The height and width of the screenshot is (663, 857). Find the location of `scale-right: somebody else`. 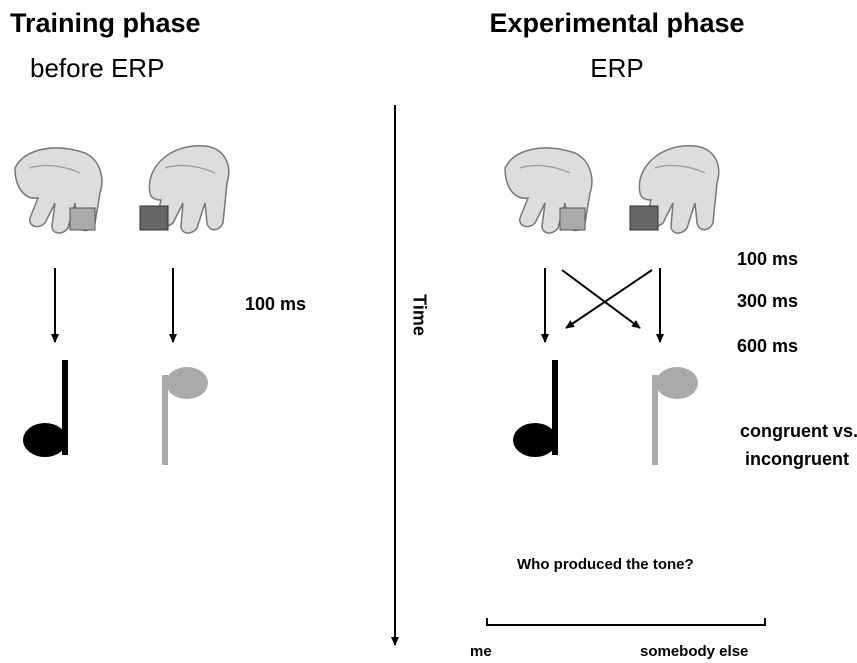

scale-right: somebody else is located at coordinates (694, 651).